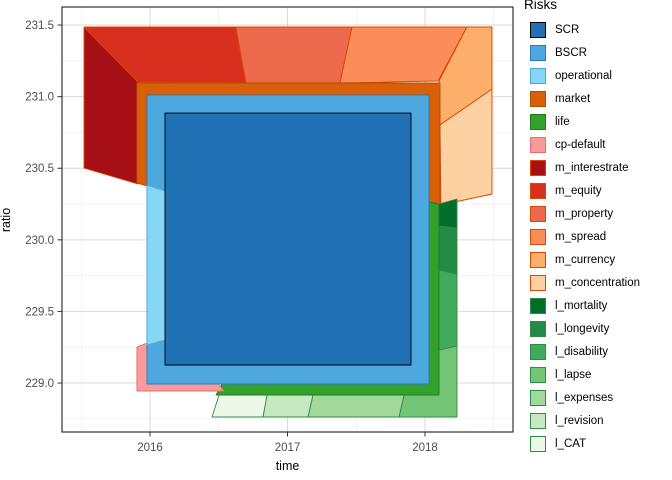 The width and height of the screenshot is (672, 480). I want to click on legend-label: m_equity, so click(578, 190).